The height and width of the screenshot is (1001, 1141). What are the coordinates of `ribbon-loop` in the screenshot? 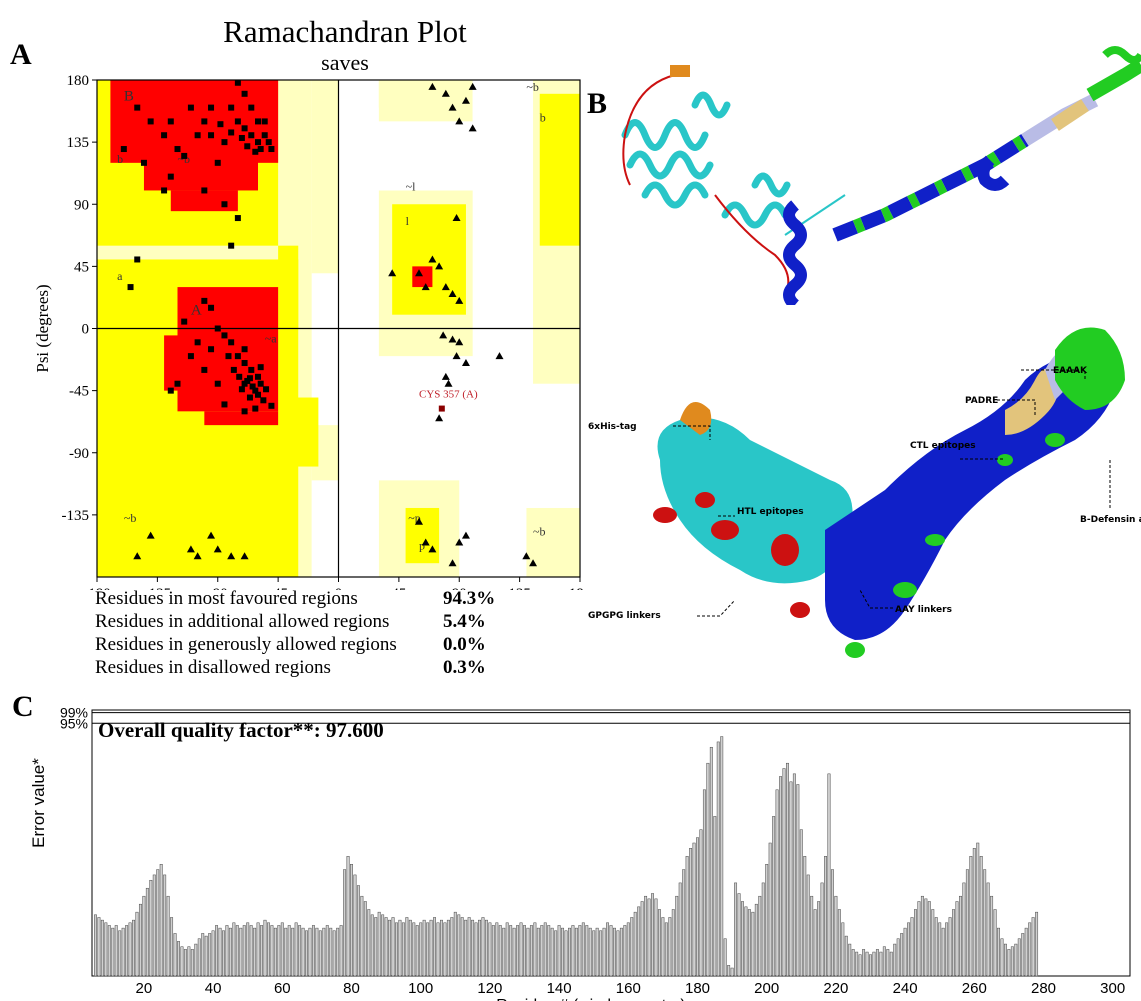 It's located at (706, 185).